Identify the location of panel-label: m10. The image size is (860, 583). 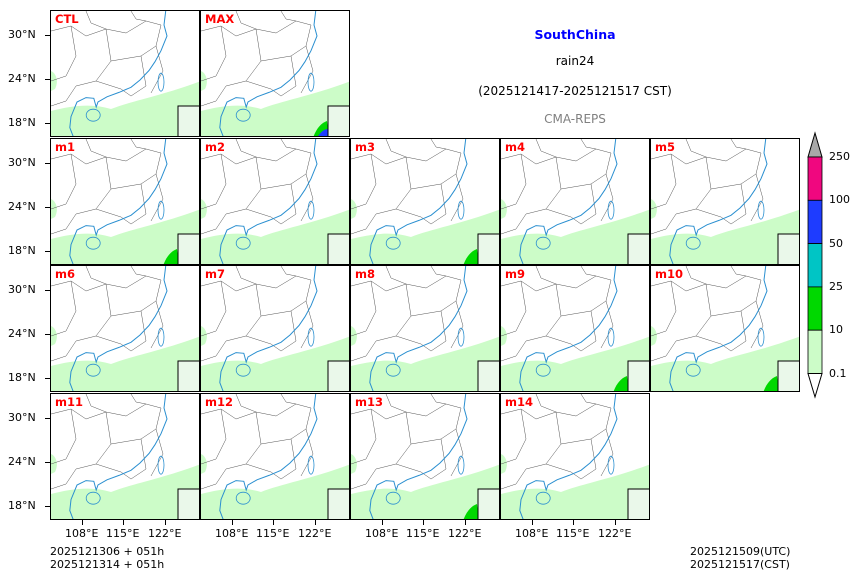
(669, 274).